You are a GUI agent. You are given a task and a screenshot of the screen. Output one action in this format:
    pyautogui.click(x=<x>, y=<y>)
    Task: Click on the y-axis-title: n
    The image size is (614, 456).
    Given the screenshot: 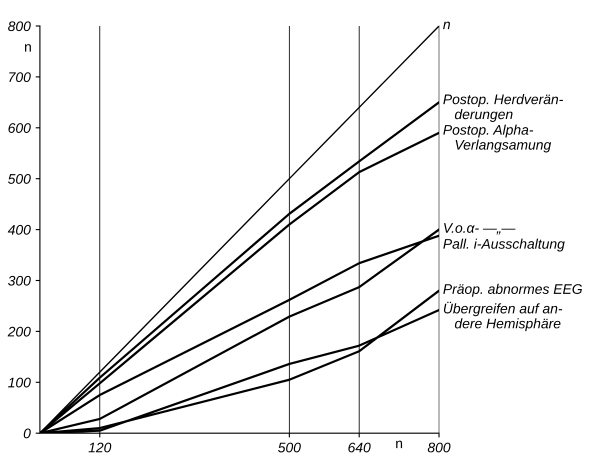 What is the action you would take?
    pyautogui.click(x=28, y=48)
    